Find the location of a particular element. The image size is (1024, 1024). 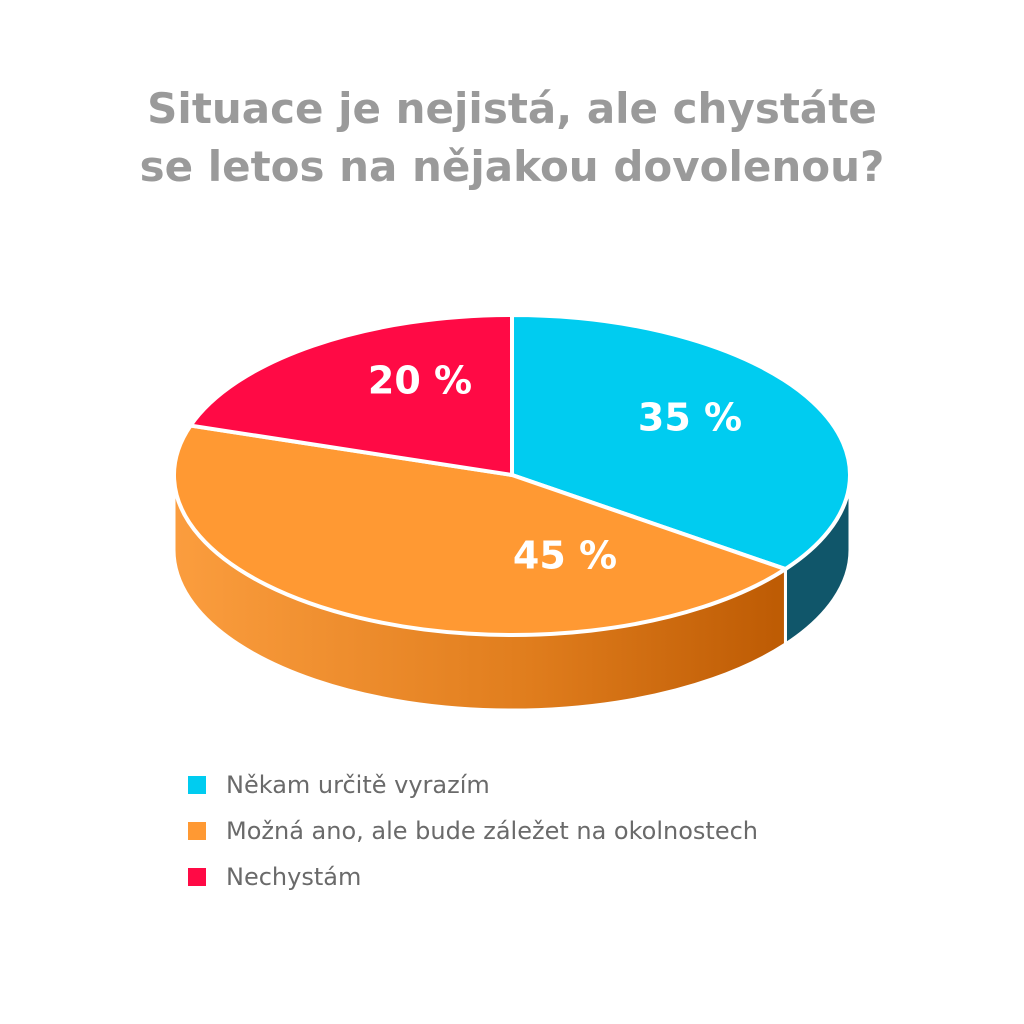

slice-label-mozna: 45 % is located at coordinates (565, 556).